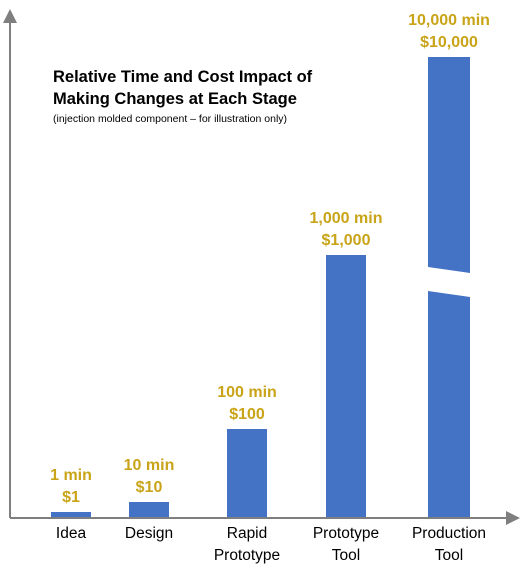  Describe the element at coordinates (346, 240) in the screenshot. I see `data-label-cost-3: $1,000` at that location.